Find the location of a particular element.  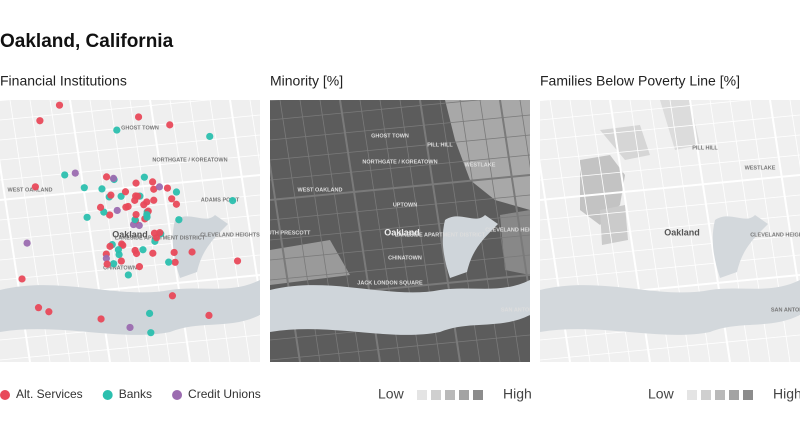

map-label: LAKESIDE APARTMENT DISTRICT is located at coordinates (440, 235).